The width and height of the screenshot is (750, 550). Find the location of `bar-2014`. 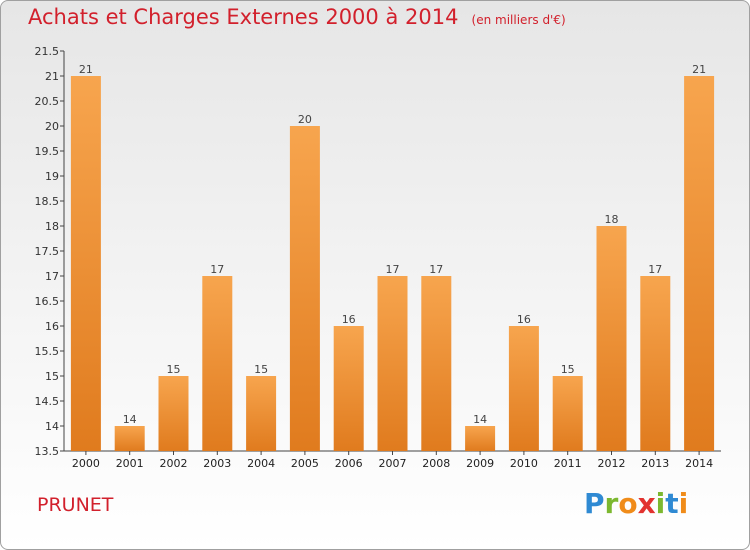

bar-2014 is located at coordinates (699, 263).